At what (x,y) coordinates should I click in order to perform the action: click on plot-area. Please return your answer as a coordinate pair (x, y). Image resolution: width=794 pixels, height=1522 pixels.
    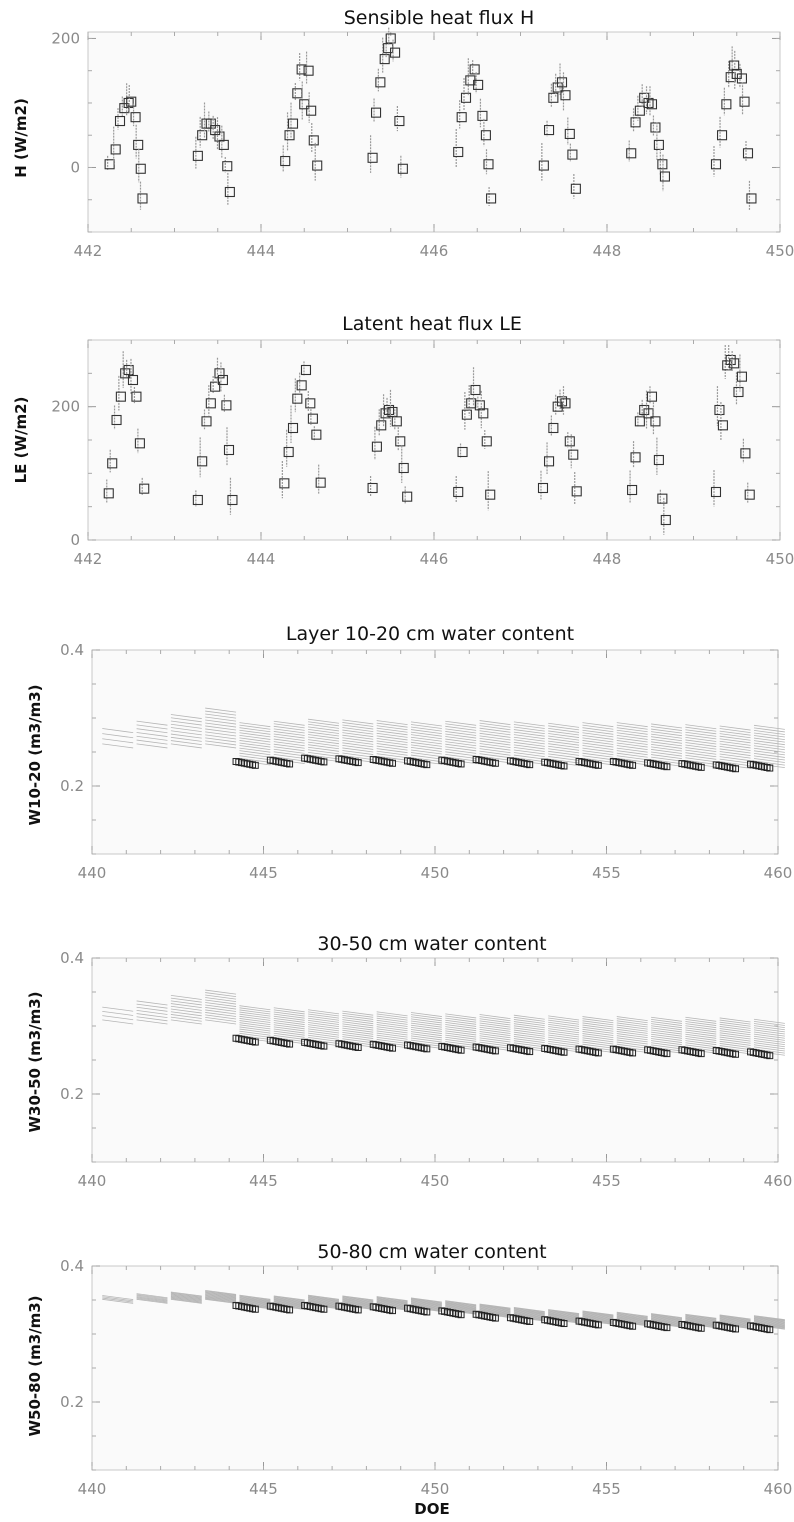
    Looking at the image, I should click on (434, 440).